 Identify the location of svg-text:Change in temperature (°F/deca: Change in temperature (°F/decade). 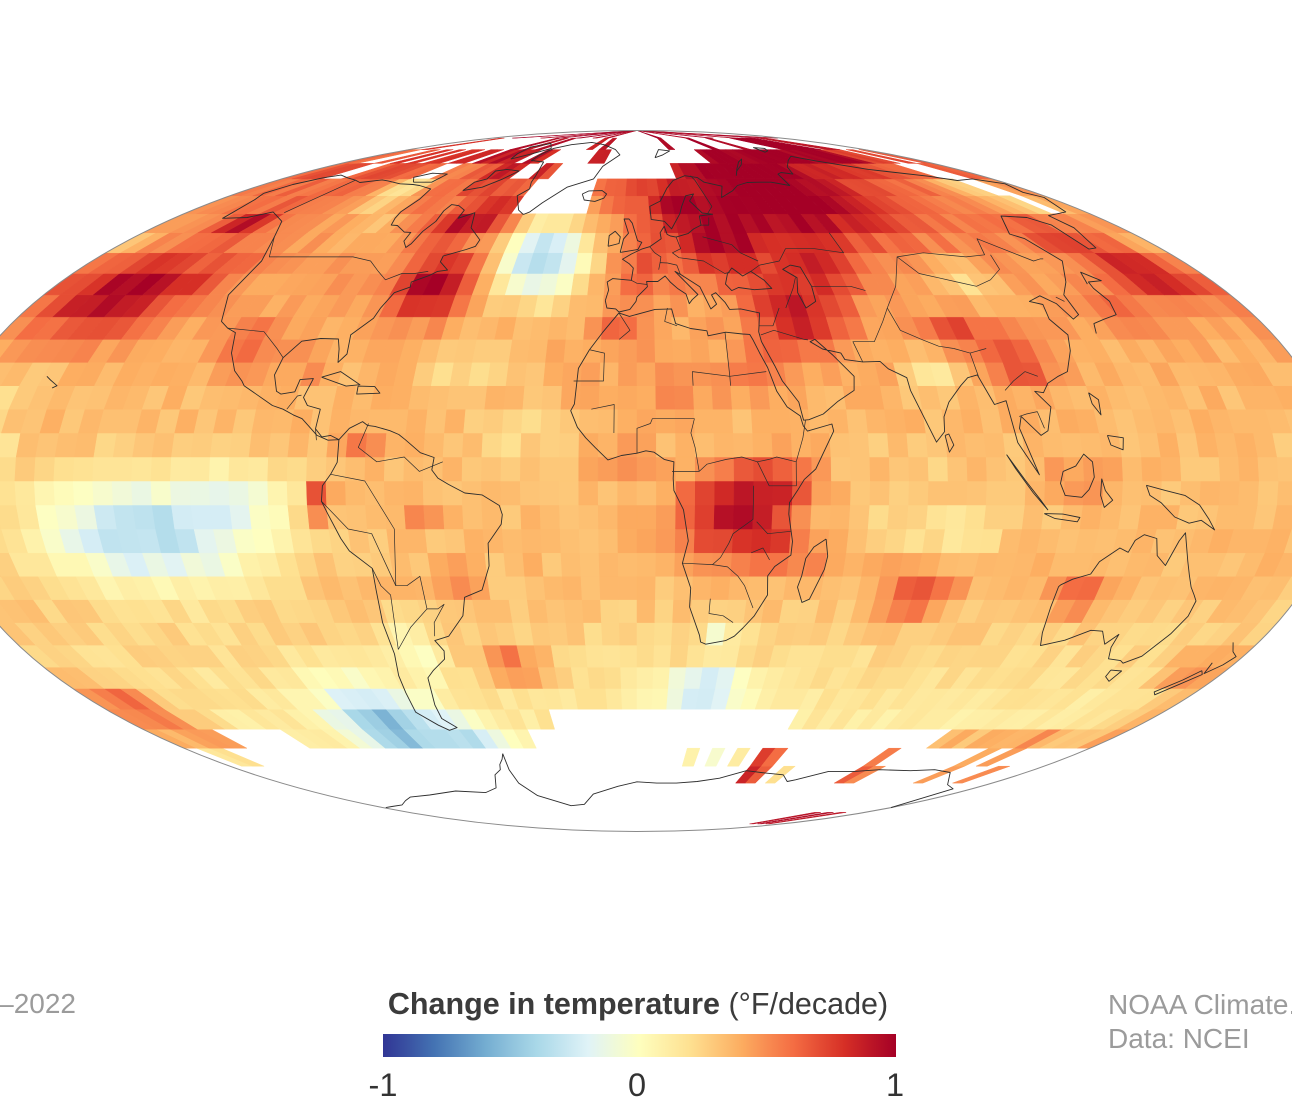
(638, 1004).